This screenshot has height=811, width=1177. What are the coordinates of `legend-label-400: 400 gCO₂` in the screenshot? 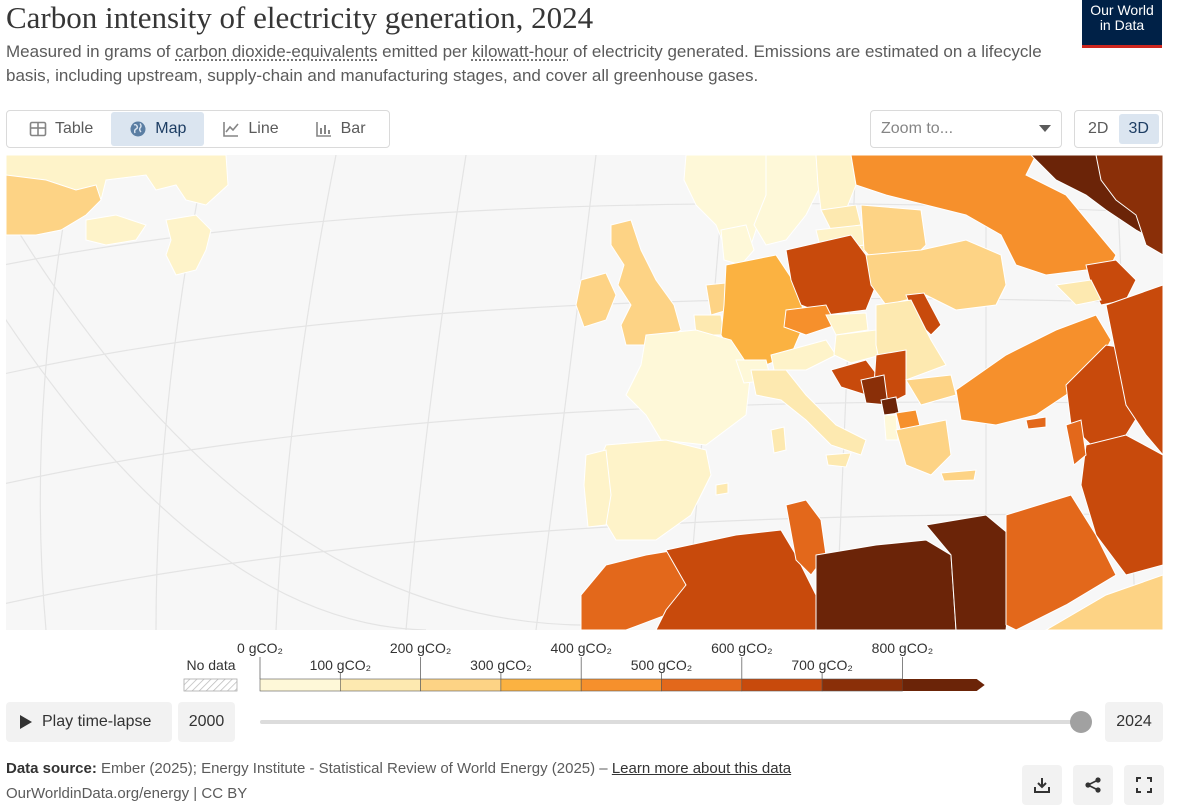 It's located at (581, 648).